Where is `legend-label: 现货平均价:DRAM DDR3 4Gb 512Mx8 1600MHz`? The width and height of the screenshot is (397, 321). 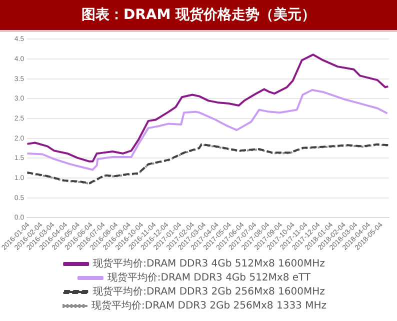
legend-label: 现货平均价:DRAM DDR3 4Gb 512Mx8 1600MHz is located at coordinates (209, 264).